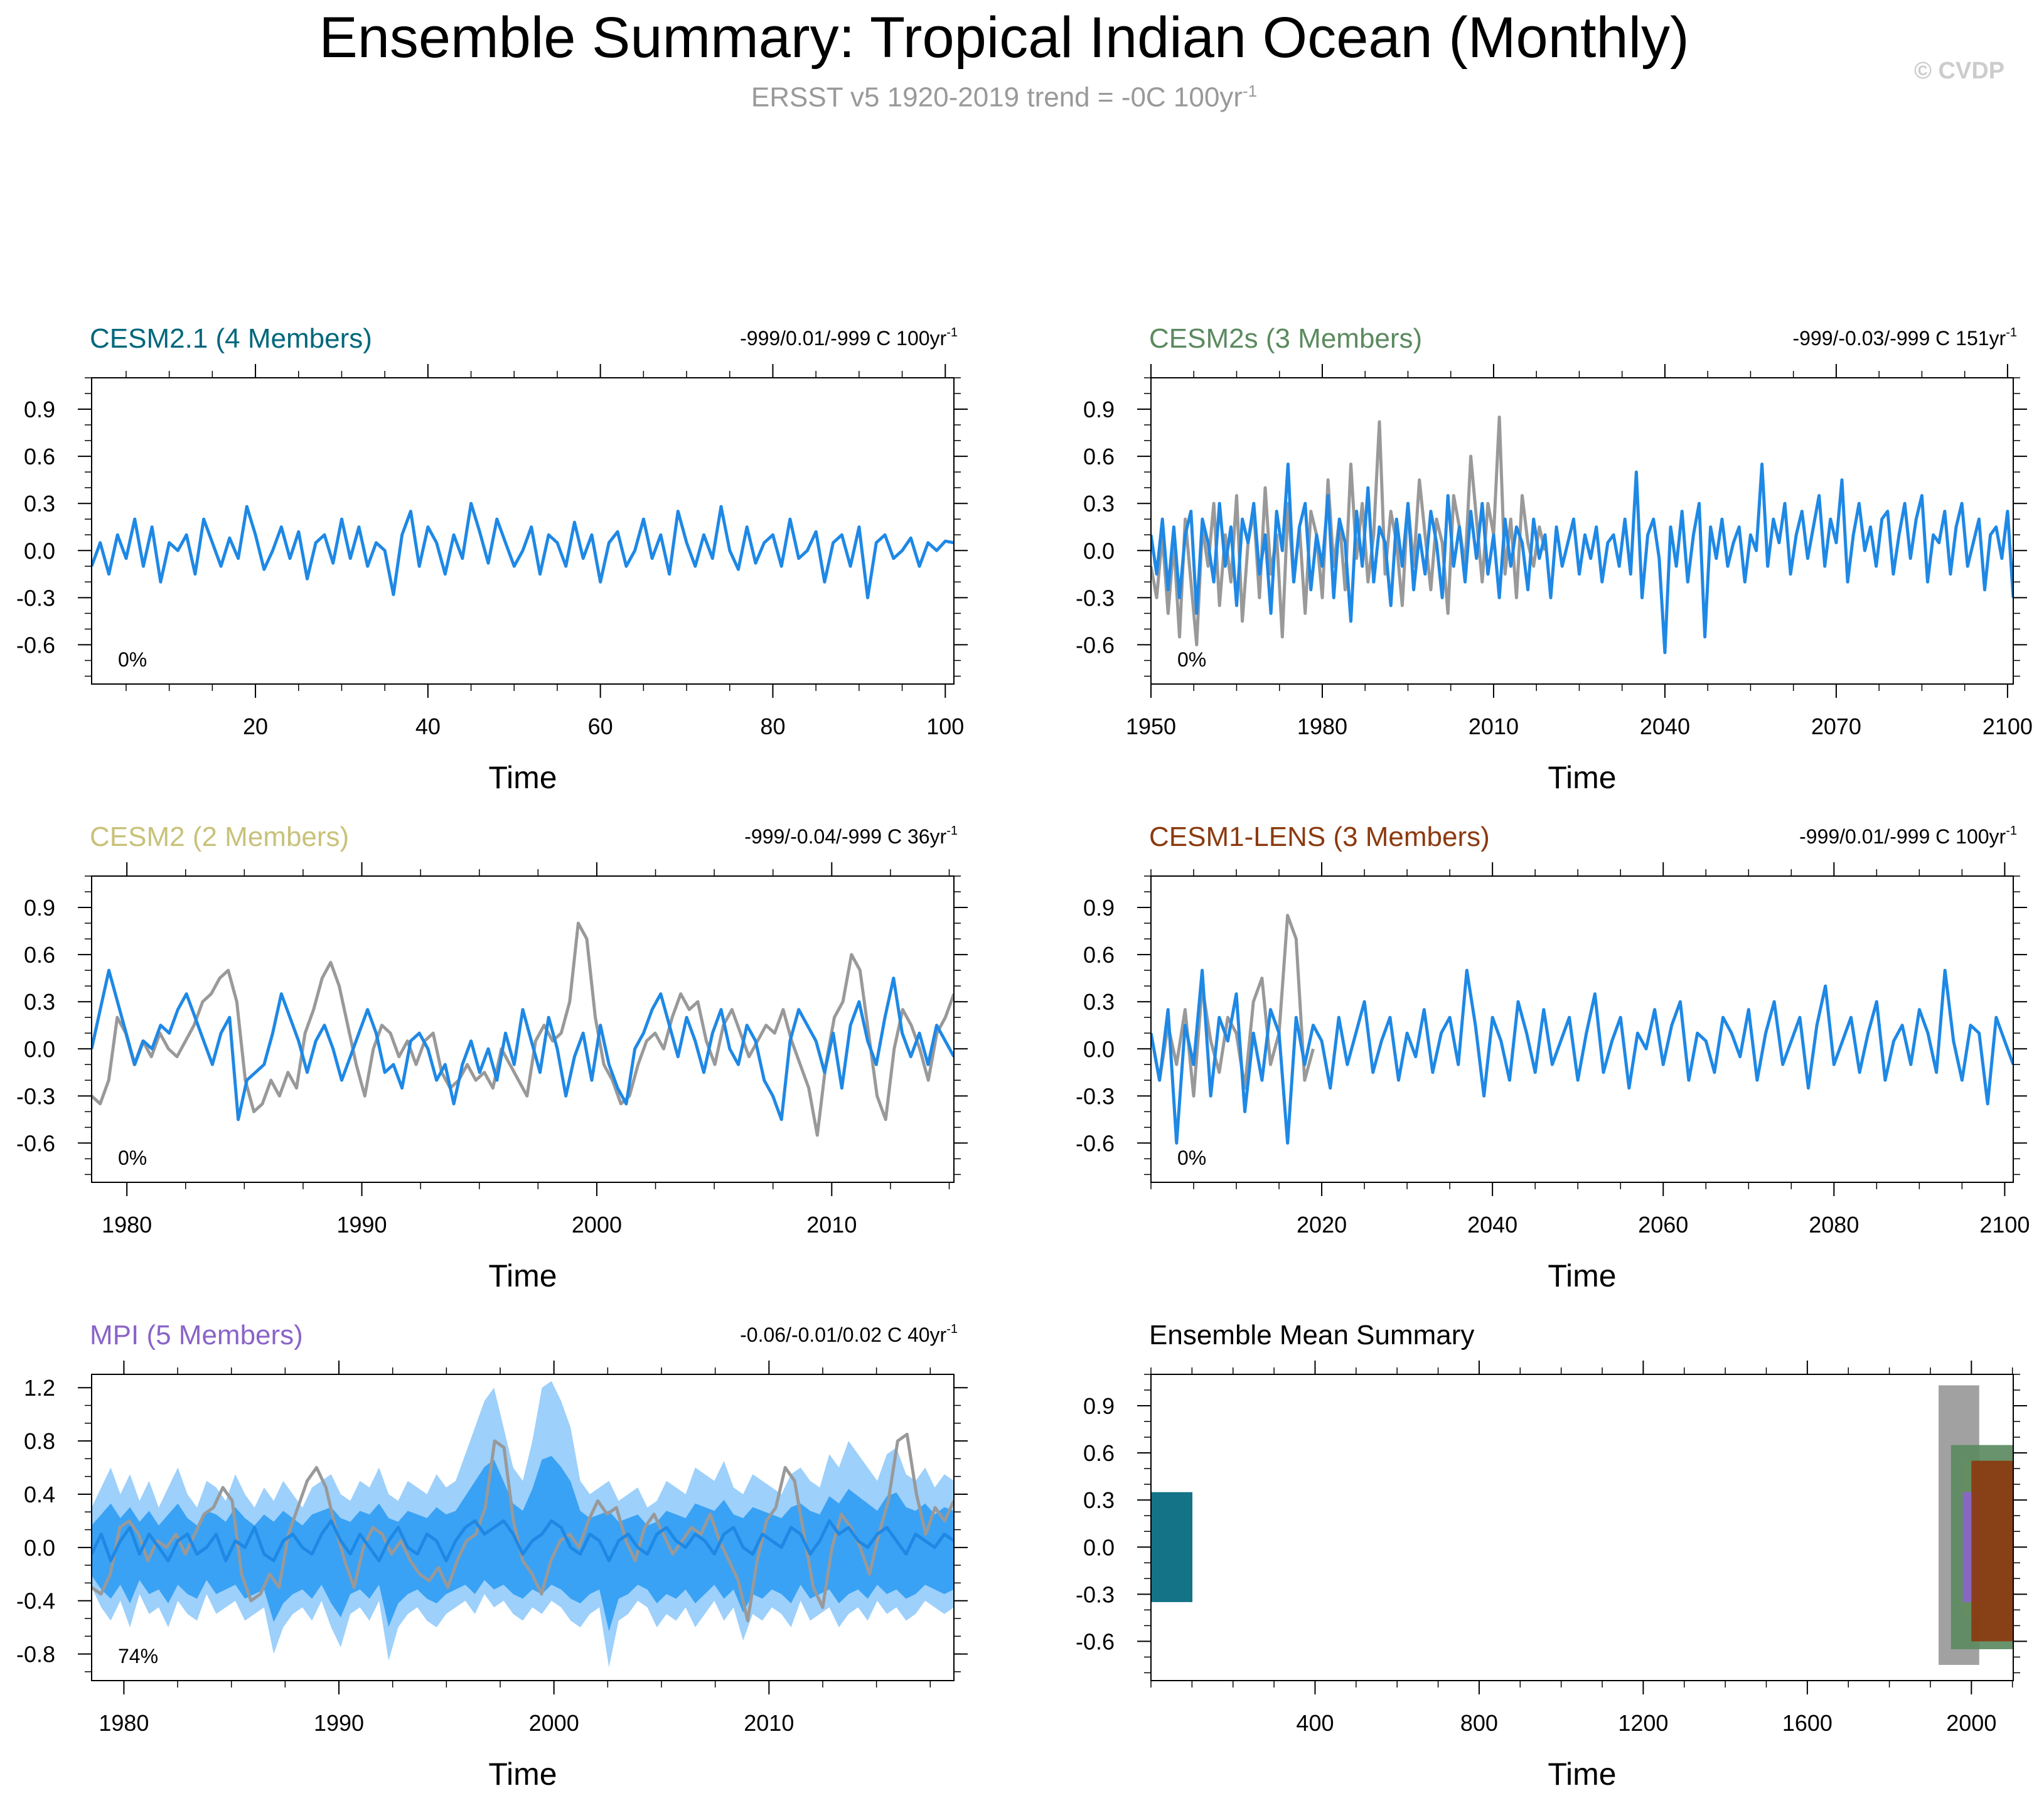  What do you see at coordinates (1479, 1723) in the screenshot?
I see `x-tick-label: 800` at bounding box center [1479, 1723].